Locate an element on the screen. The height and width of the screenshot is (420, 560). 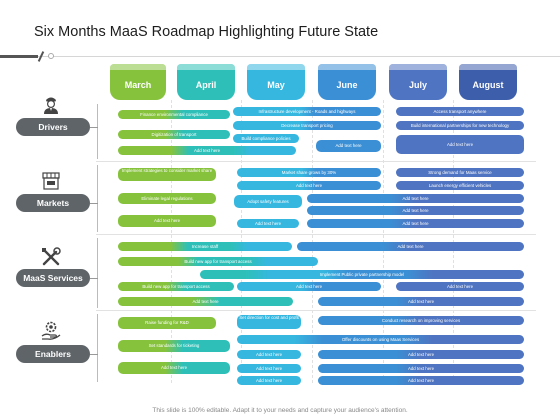
task-bar: Launch energy efficient vehicles is located at coordinates (460, 185).